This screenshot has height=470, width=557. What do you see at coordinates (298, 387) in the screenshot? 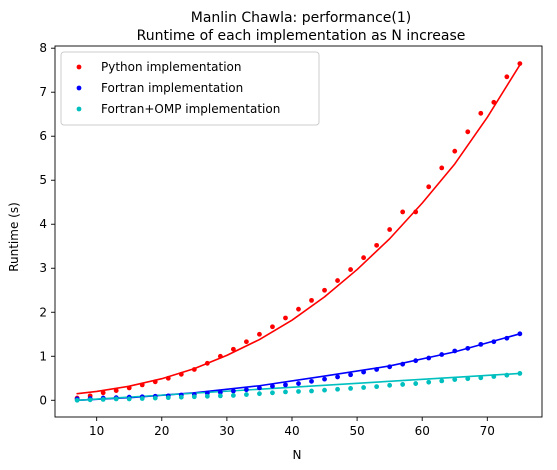
I see `fortran-omp-implementation-fit-line` at bounding box center [298, 387].